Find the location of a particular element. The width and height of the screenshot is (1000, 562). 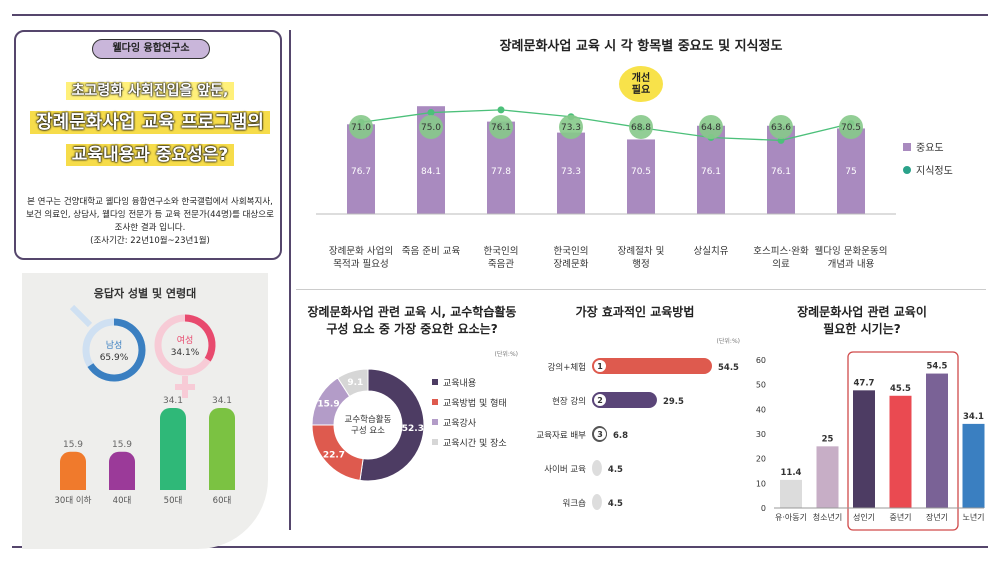

method-value: 54.5 is located at coordinates (728, 368).